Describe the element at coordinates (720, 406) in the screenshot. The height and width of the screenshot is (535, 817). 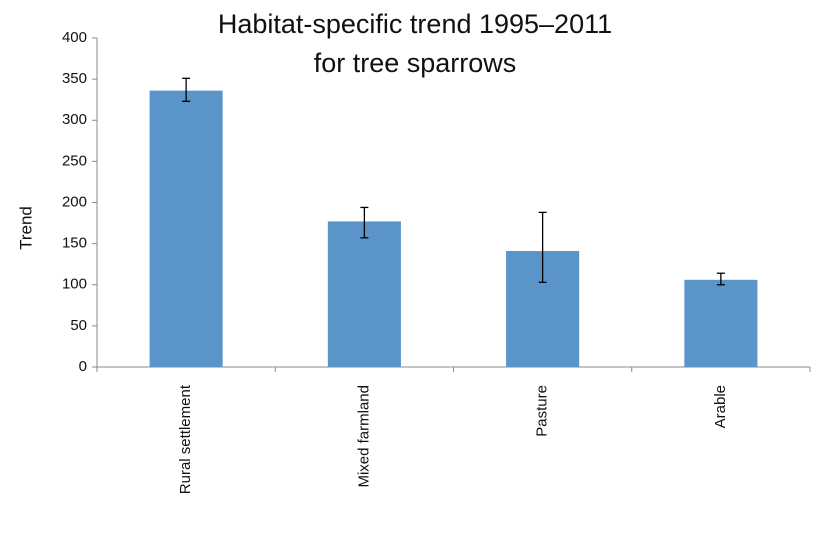
I see `x-tick-label: Arable` at that location.